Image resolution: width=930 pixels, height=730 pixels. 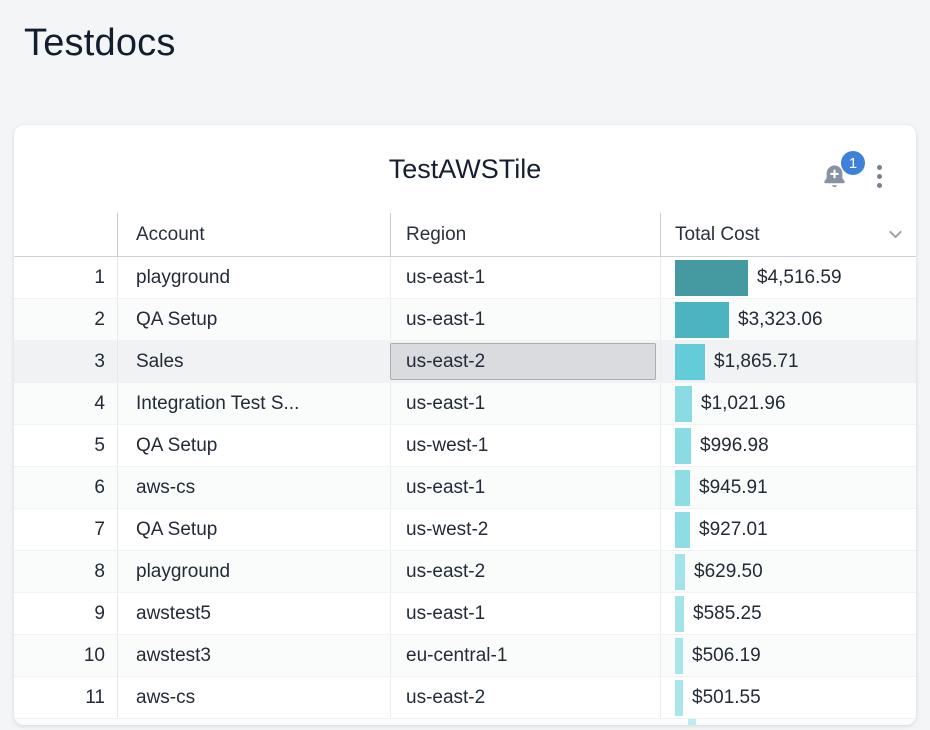 I want to click on cost-value: $927.01, so click(x=733, y=529).